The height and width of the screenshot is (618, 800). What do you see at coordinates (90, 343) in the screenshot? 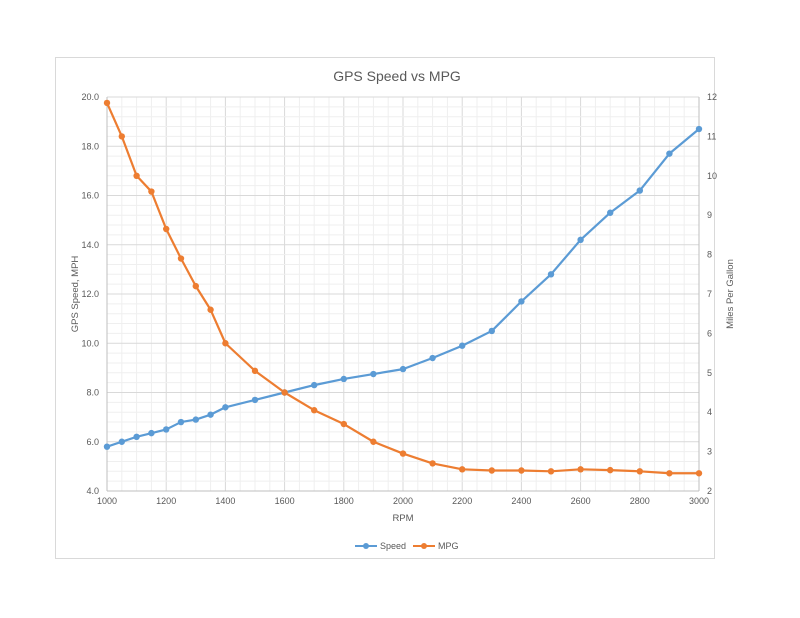
I see `y-tick-label: 10.0` at bounding box center [90, 343].